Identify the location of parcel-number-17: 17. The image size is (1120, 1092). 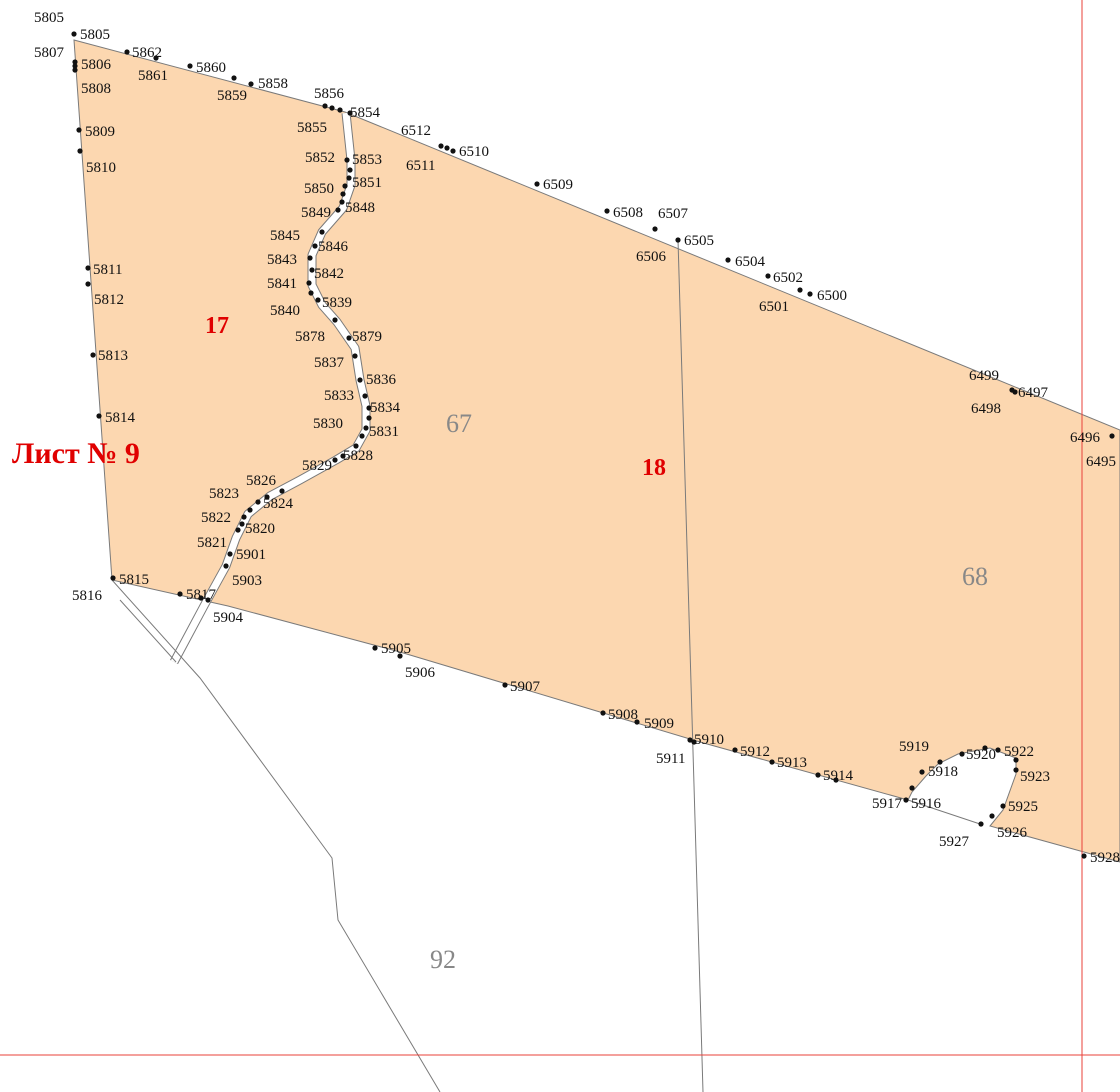
(217, 326).